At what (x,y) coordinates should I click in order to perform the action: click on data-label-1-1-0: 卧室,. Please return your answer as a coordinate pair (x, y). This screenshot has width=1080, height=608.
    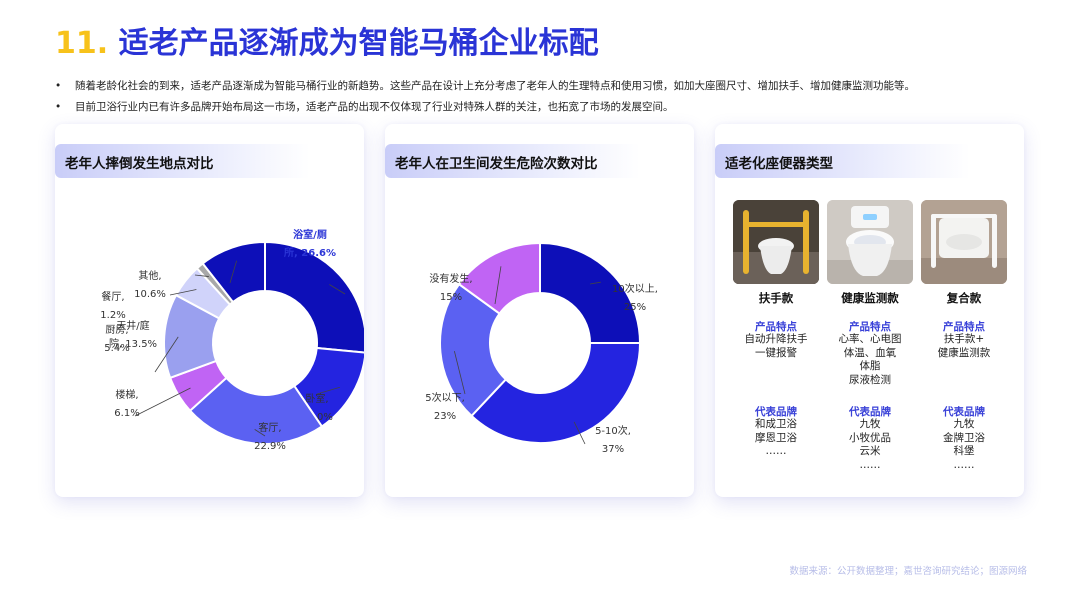
    Looking at the image, I should click on (316, 398).